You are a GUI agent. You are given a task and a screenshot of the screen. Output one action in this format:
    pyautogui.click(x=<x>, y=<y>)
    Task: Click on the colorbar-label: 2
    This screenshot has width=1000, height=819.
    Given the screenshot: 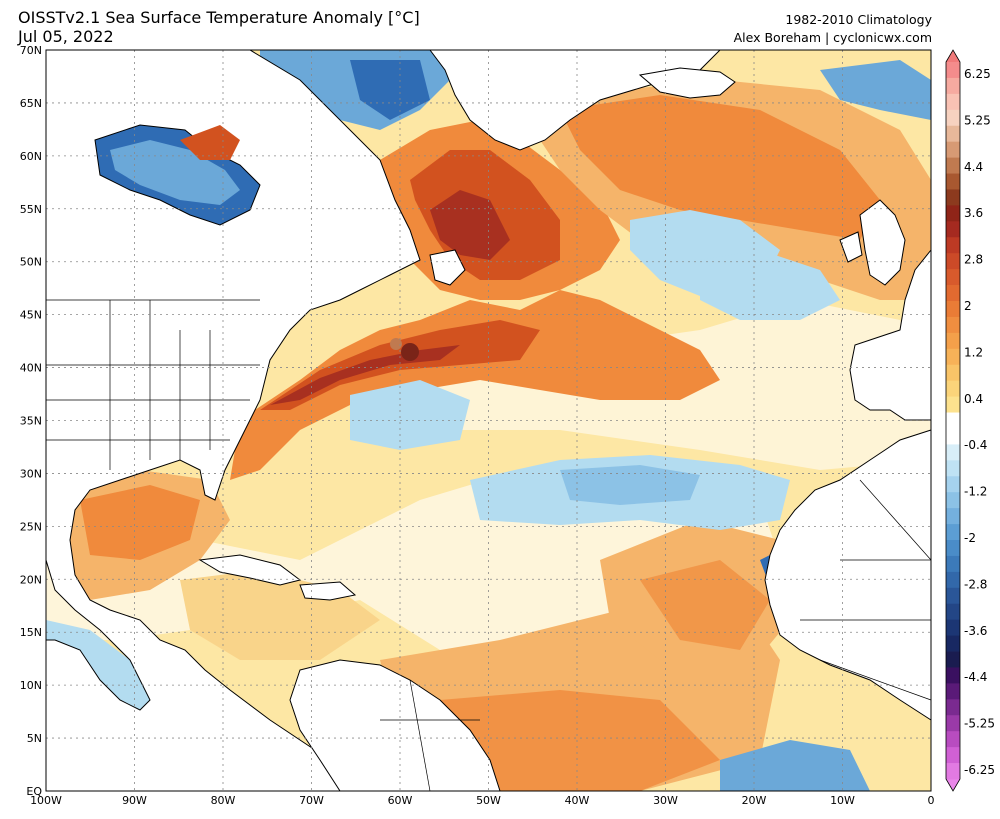 What is the action you would take?
    pyautogui.click(x=968, y=306)
    